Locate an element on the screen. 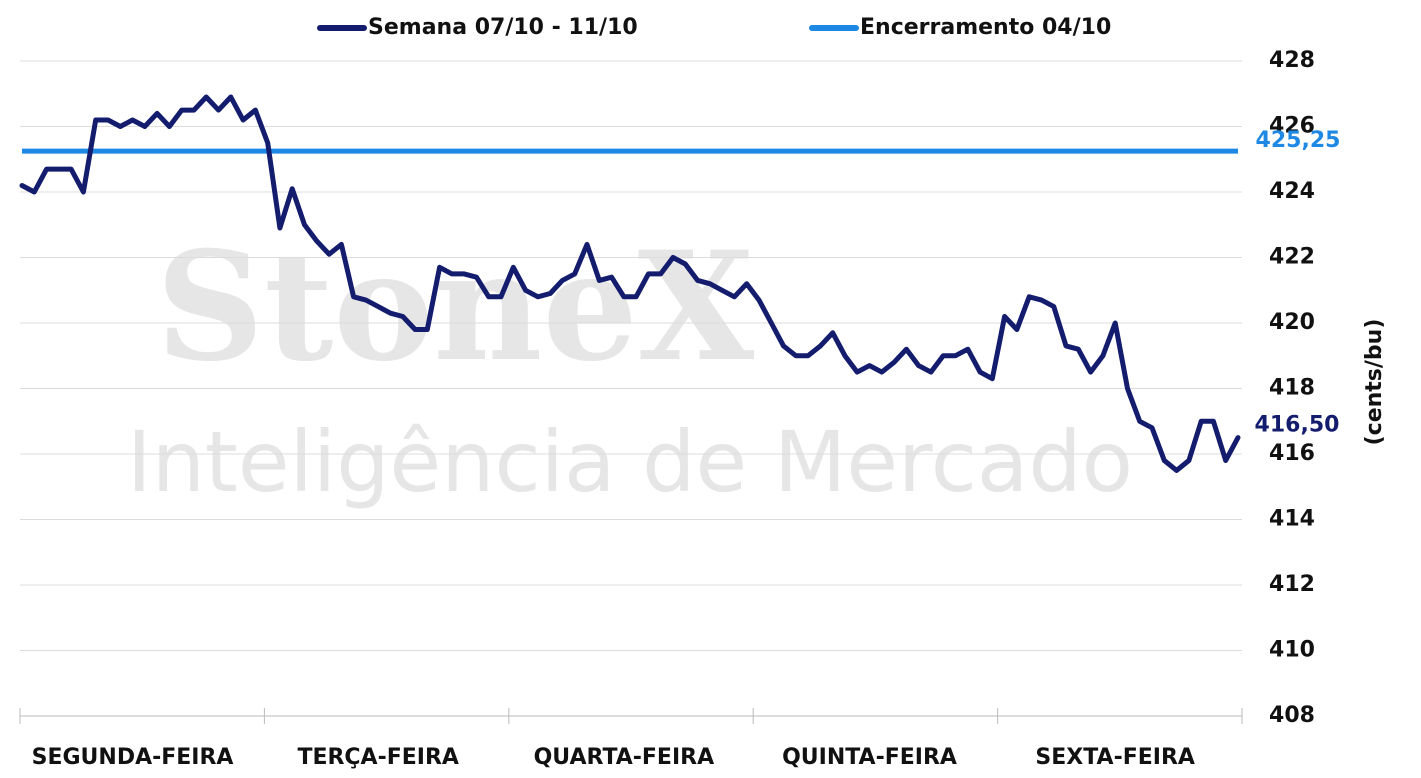 The height and width of the screenshot is (778, 1421). y-tick-label: 428 is located at coordinates (1292, 60).